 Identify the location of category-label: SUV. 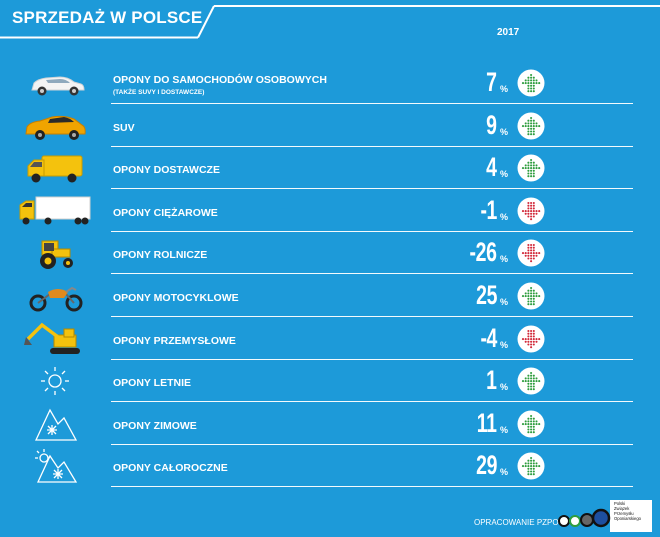
(124, 127).